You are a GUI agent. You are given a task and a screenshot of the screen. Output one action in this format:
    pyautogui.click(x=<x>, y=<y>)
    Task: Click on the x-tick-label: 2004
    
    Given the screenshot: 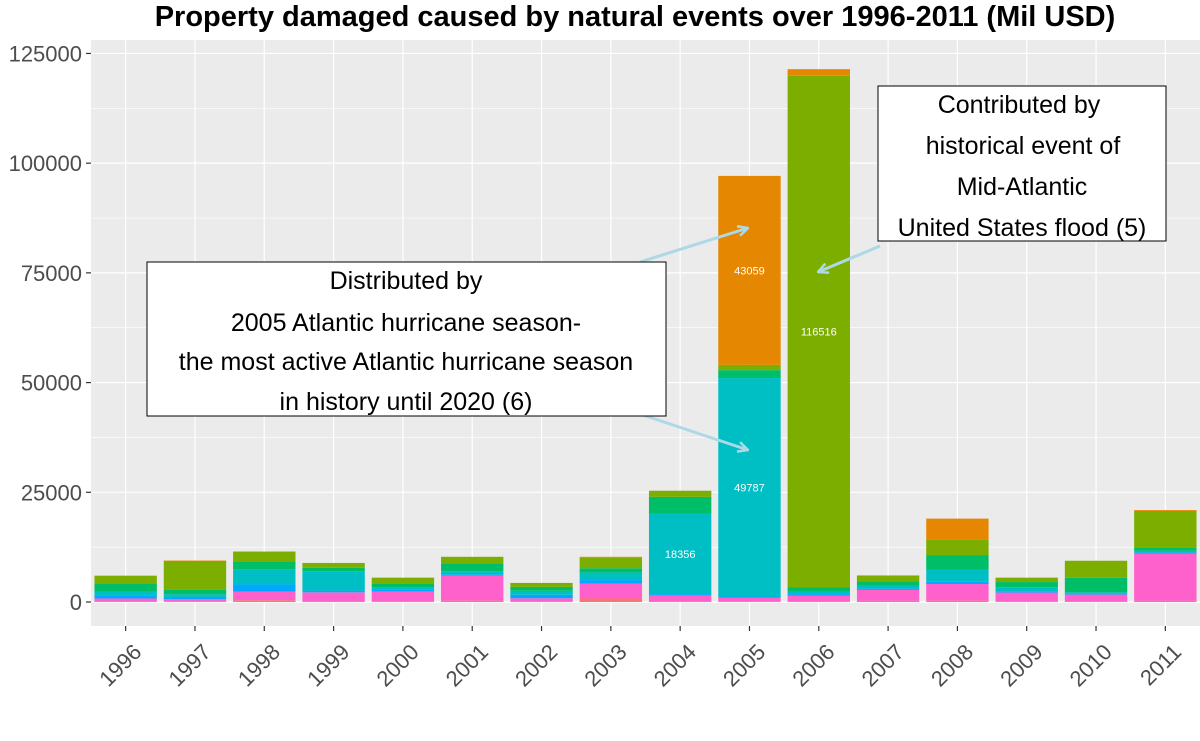 What is the action you would take?
    pyautogui.click(x=675, y=665)
    